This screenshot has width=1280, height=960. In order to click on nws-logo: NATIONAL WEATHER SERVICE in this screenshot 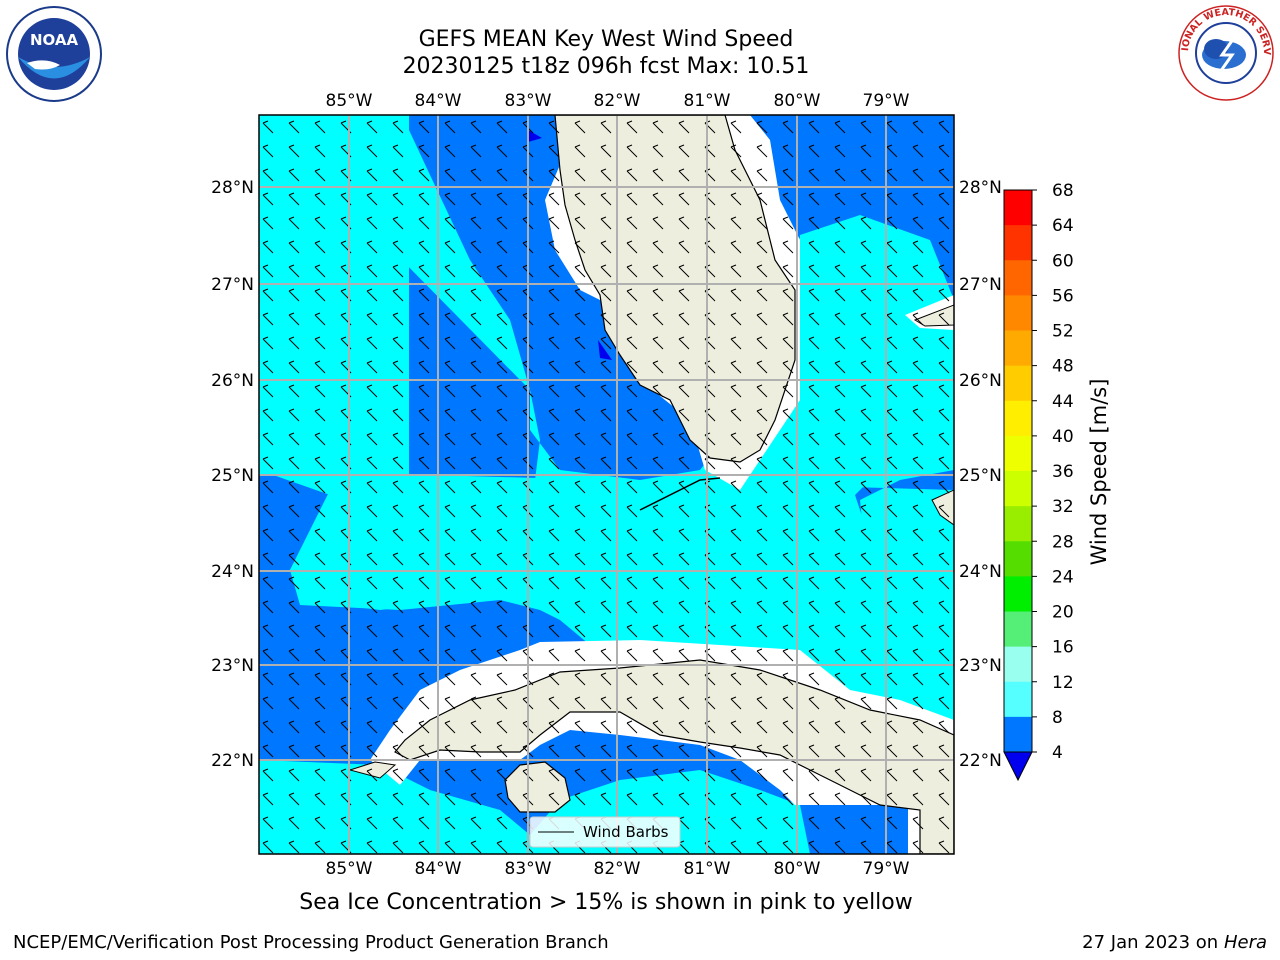, I will do `click(1226, 53)`.